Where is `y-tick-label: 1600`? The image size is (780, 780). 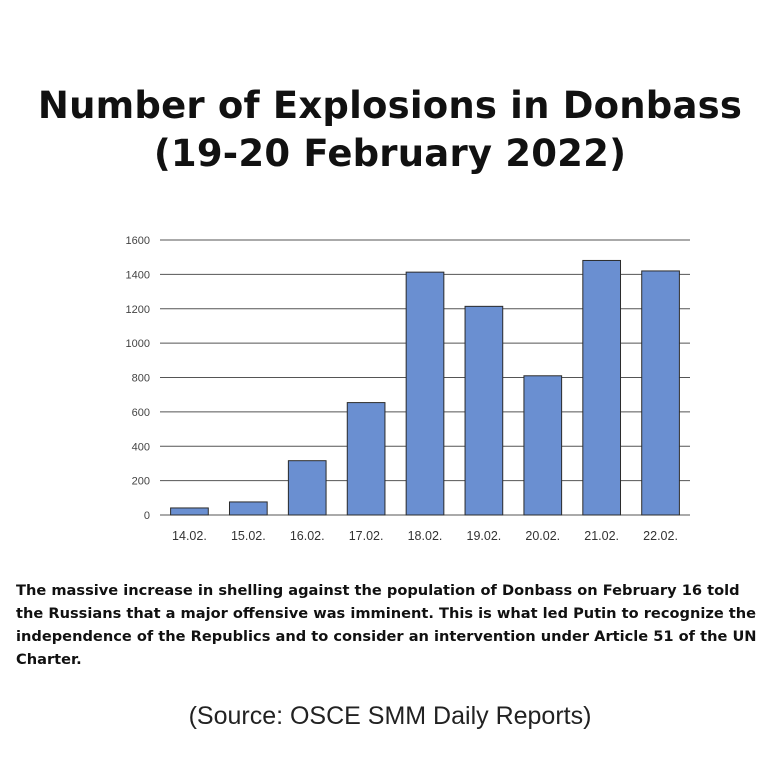 y-tick-label: 1600 is located at coordinates (138, 241).